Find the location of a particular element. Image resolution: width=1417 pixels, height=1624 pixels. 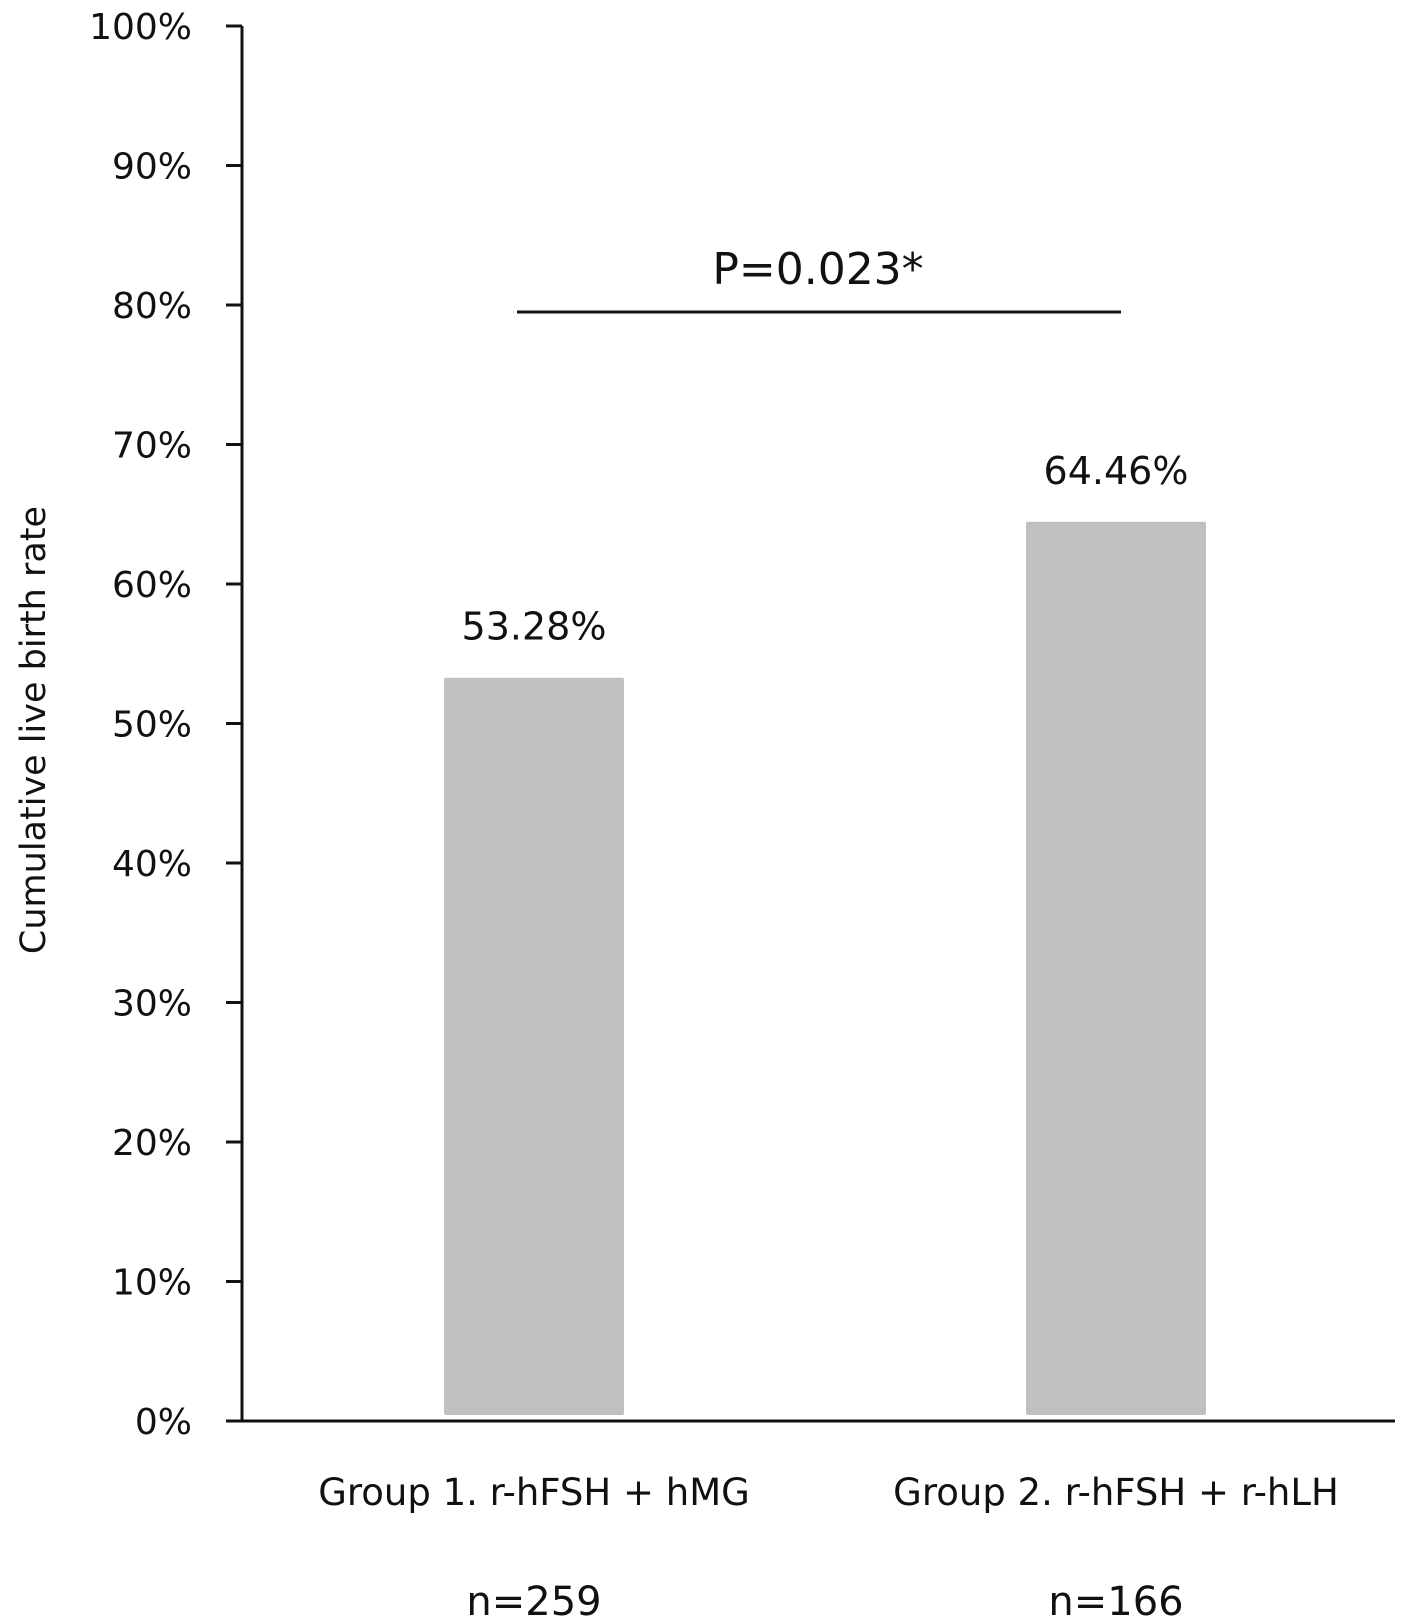

y-tick-label: 20% is located at coordinates (152, 1143).